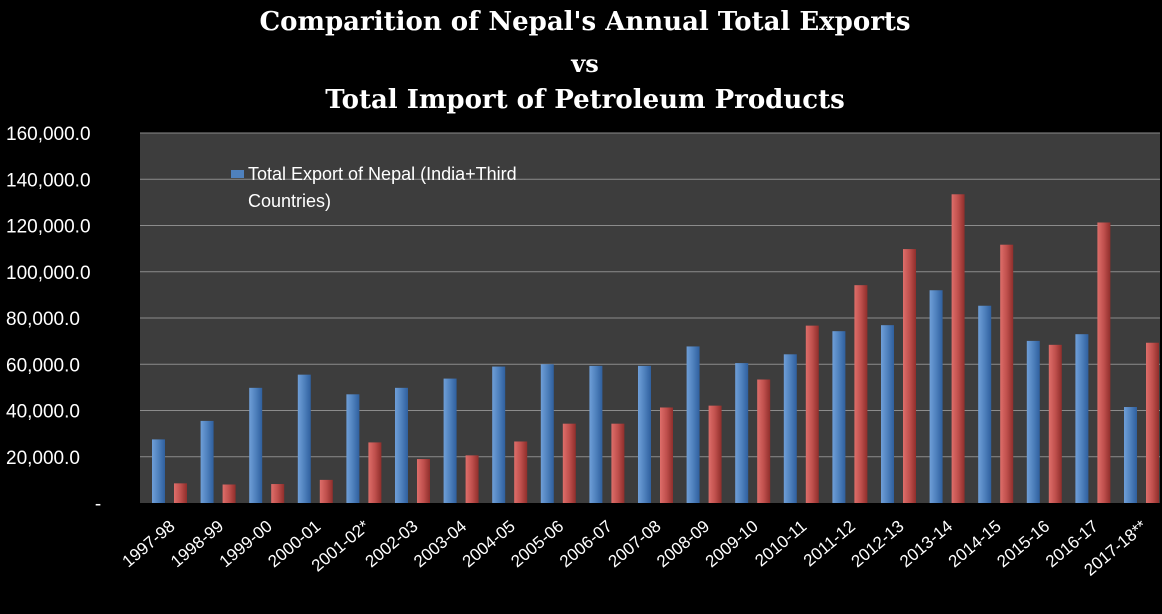 This screenshot has height=614, width=1162. Describe the element at coordinates (585, 100) in the screenshot. I see `chart-title-line-3: Total Import of Petroleum Products` at that location.